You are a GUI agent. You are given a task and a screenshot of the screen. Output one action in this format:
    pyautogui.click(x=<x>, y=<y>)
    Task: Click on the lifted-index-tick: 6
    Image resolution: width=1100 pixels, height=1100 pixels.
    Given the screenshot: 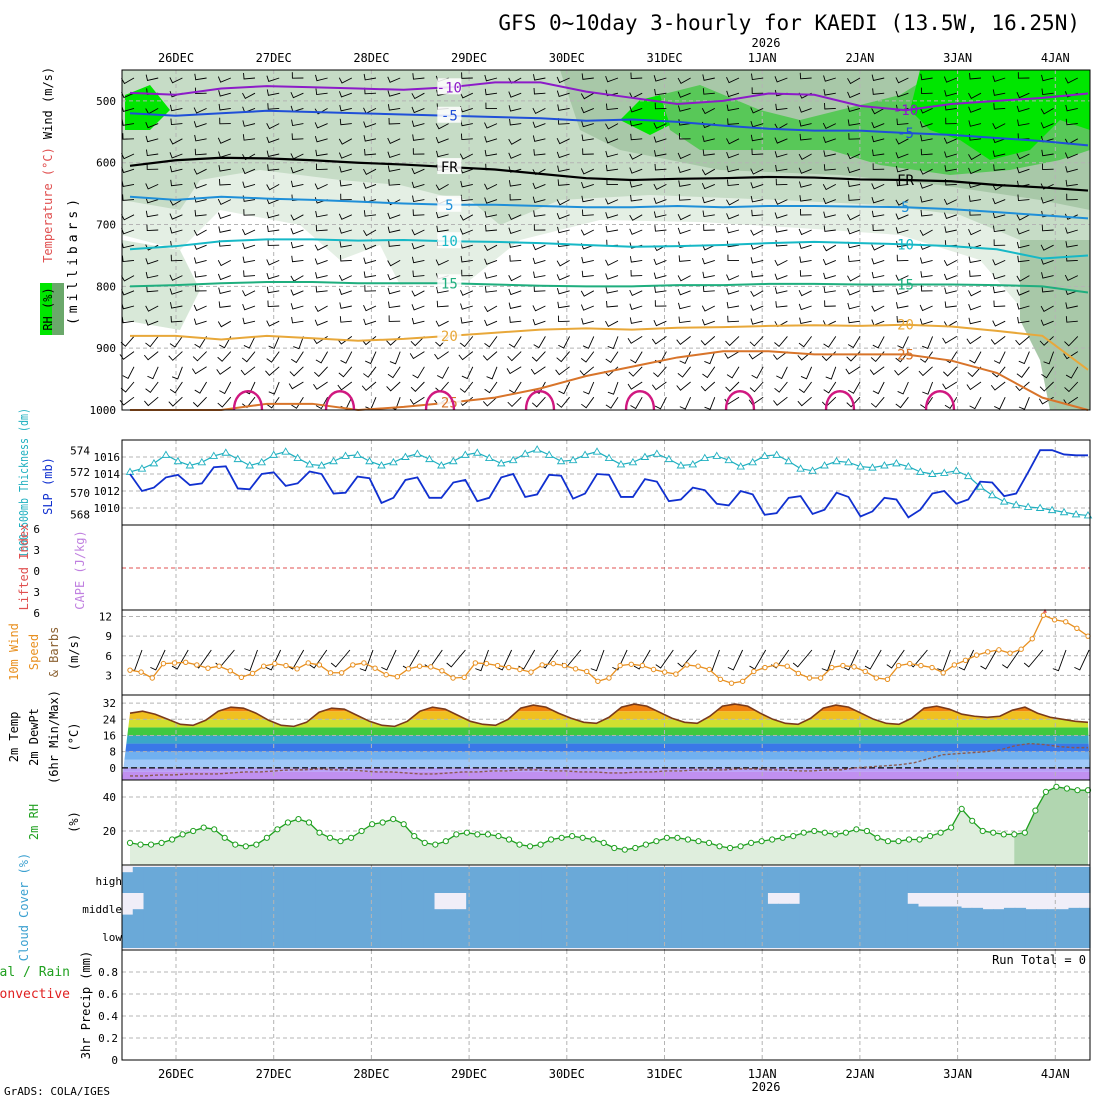 What is the action you would take?
    pyautogui.click(x=36, y=529)
    